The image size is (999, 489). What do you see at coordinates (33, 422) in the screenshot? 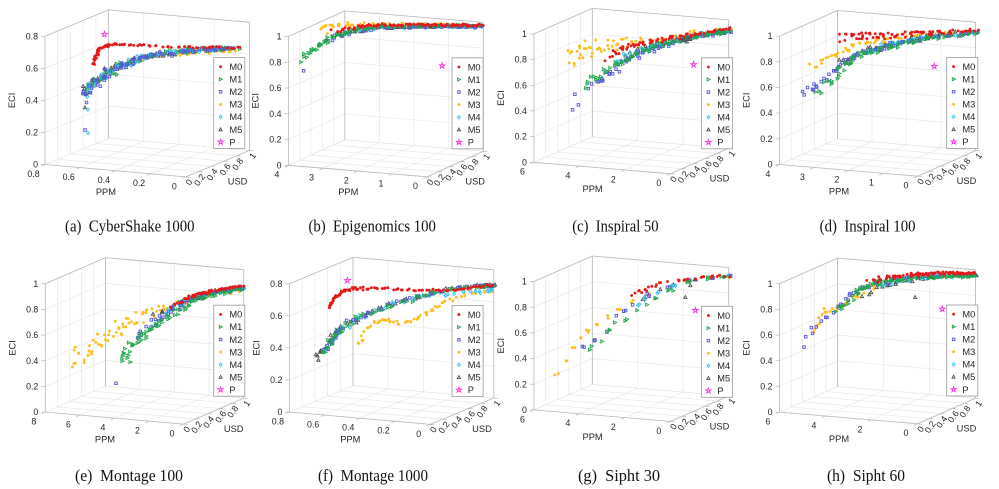
I see `svg-text: 8` at bounding box center [33, 422].